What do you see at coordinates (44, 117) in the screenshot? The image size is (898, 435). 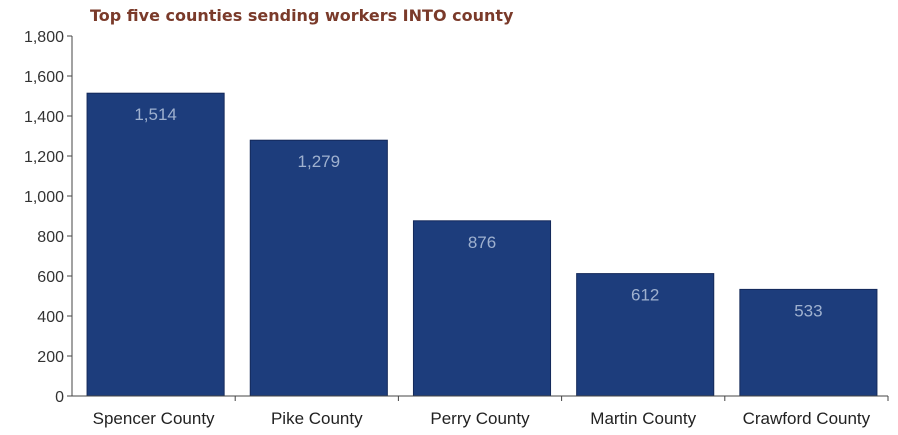 I see `y-tick-label: 1,400` at bounding box center [44, 117].